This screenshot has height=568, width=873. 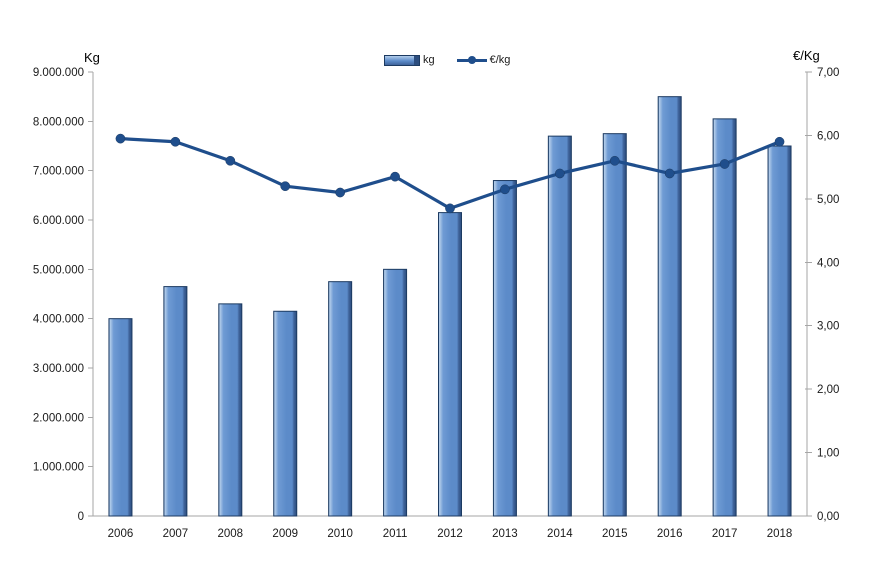 I want to click on bar-2011, so click(x=395, y=392).